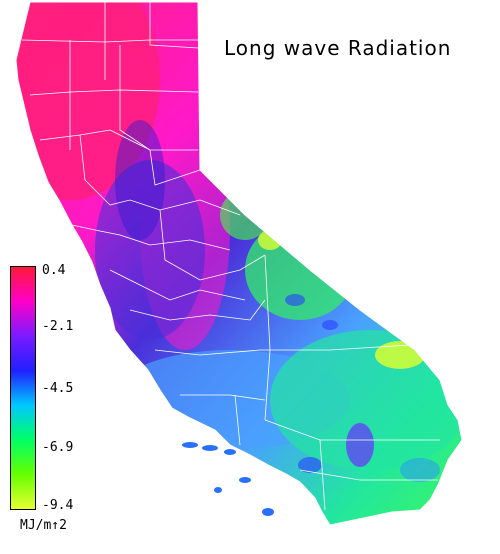 The height and width of the screenshot is (554, 500). Describe the element at coordinates (338, 48) in the screenshot. I see `map-title: Long wave Radiation` at that location.